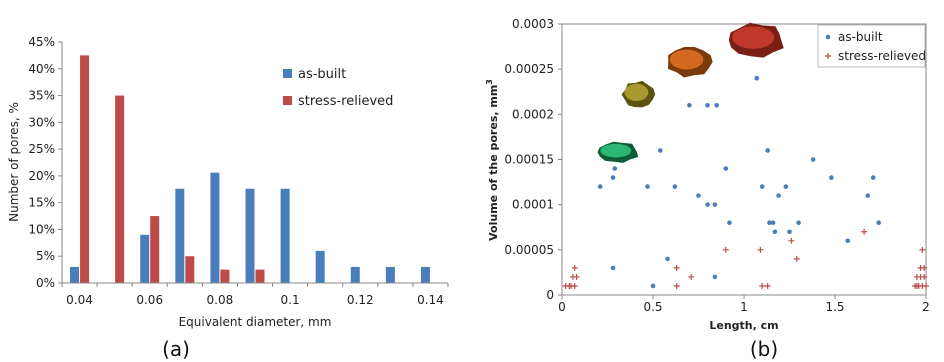  I want to click on y-tick-label: 20%, so click(41, 176).